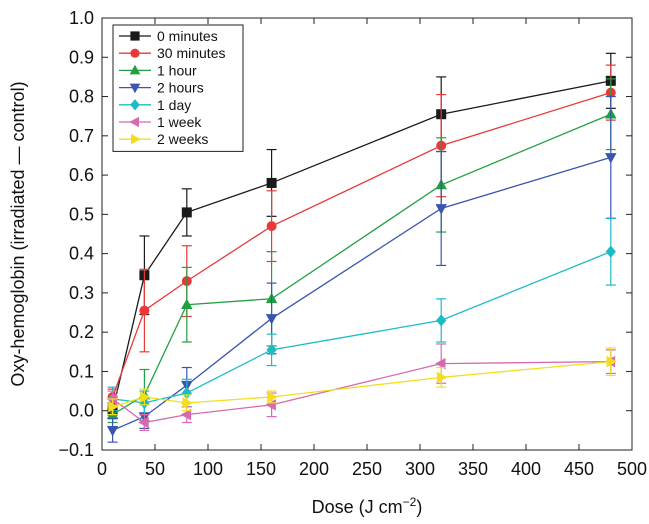 The height and width of the screenshot is (524, 649). What do you see at coordinates (81, 332) in the screenshot?
I see `y-tick-label: 0.2` at bounding box center [81, 332].